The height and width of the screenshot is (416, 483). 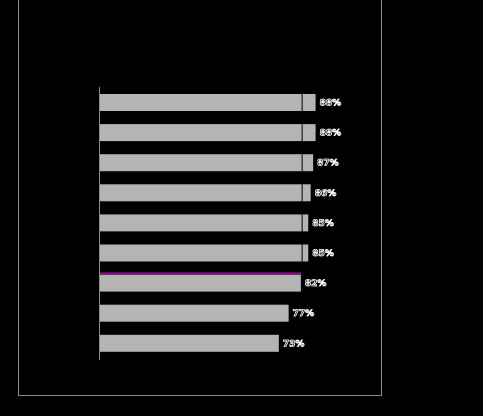 I want to click on data-label-4: 85%, so click(x=323, y=224).